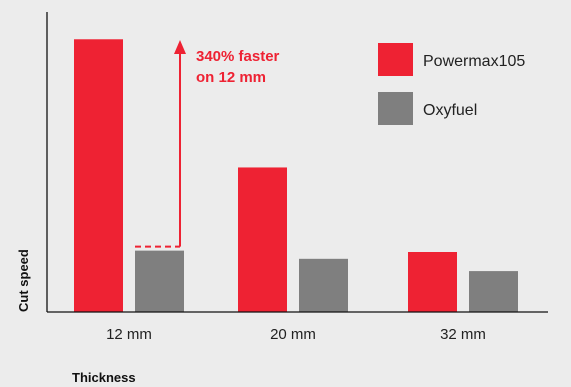 The height and width of the screenshot is (387, 571). I want to click on annotation-text-line2: on 12 mm, so click(231, 77).